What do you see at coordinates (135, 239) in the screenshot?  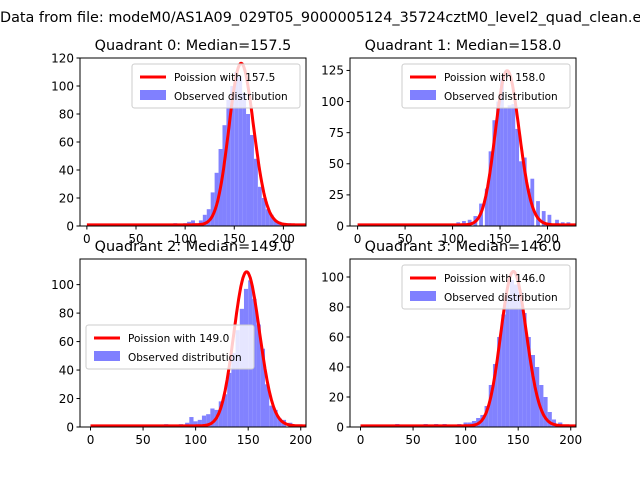 I see `quadrant-0-xtick-label: 50` at bounding box center [135, 239].